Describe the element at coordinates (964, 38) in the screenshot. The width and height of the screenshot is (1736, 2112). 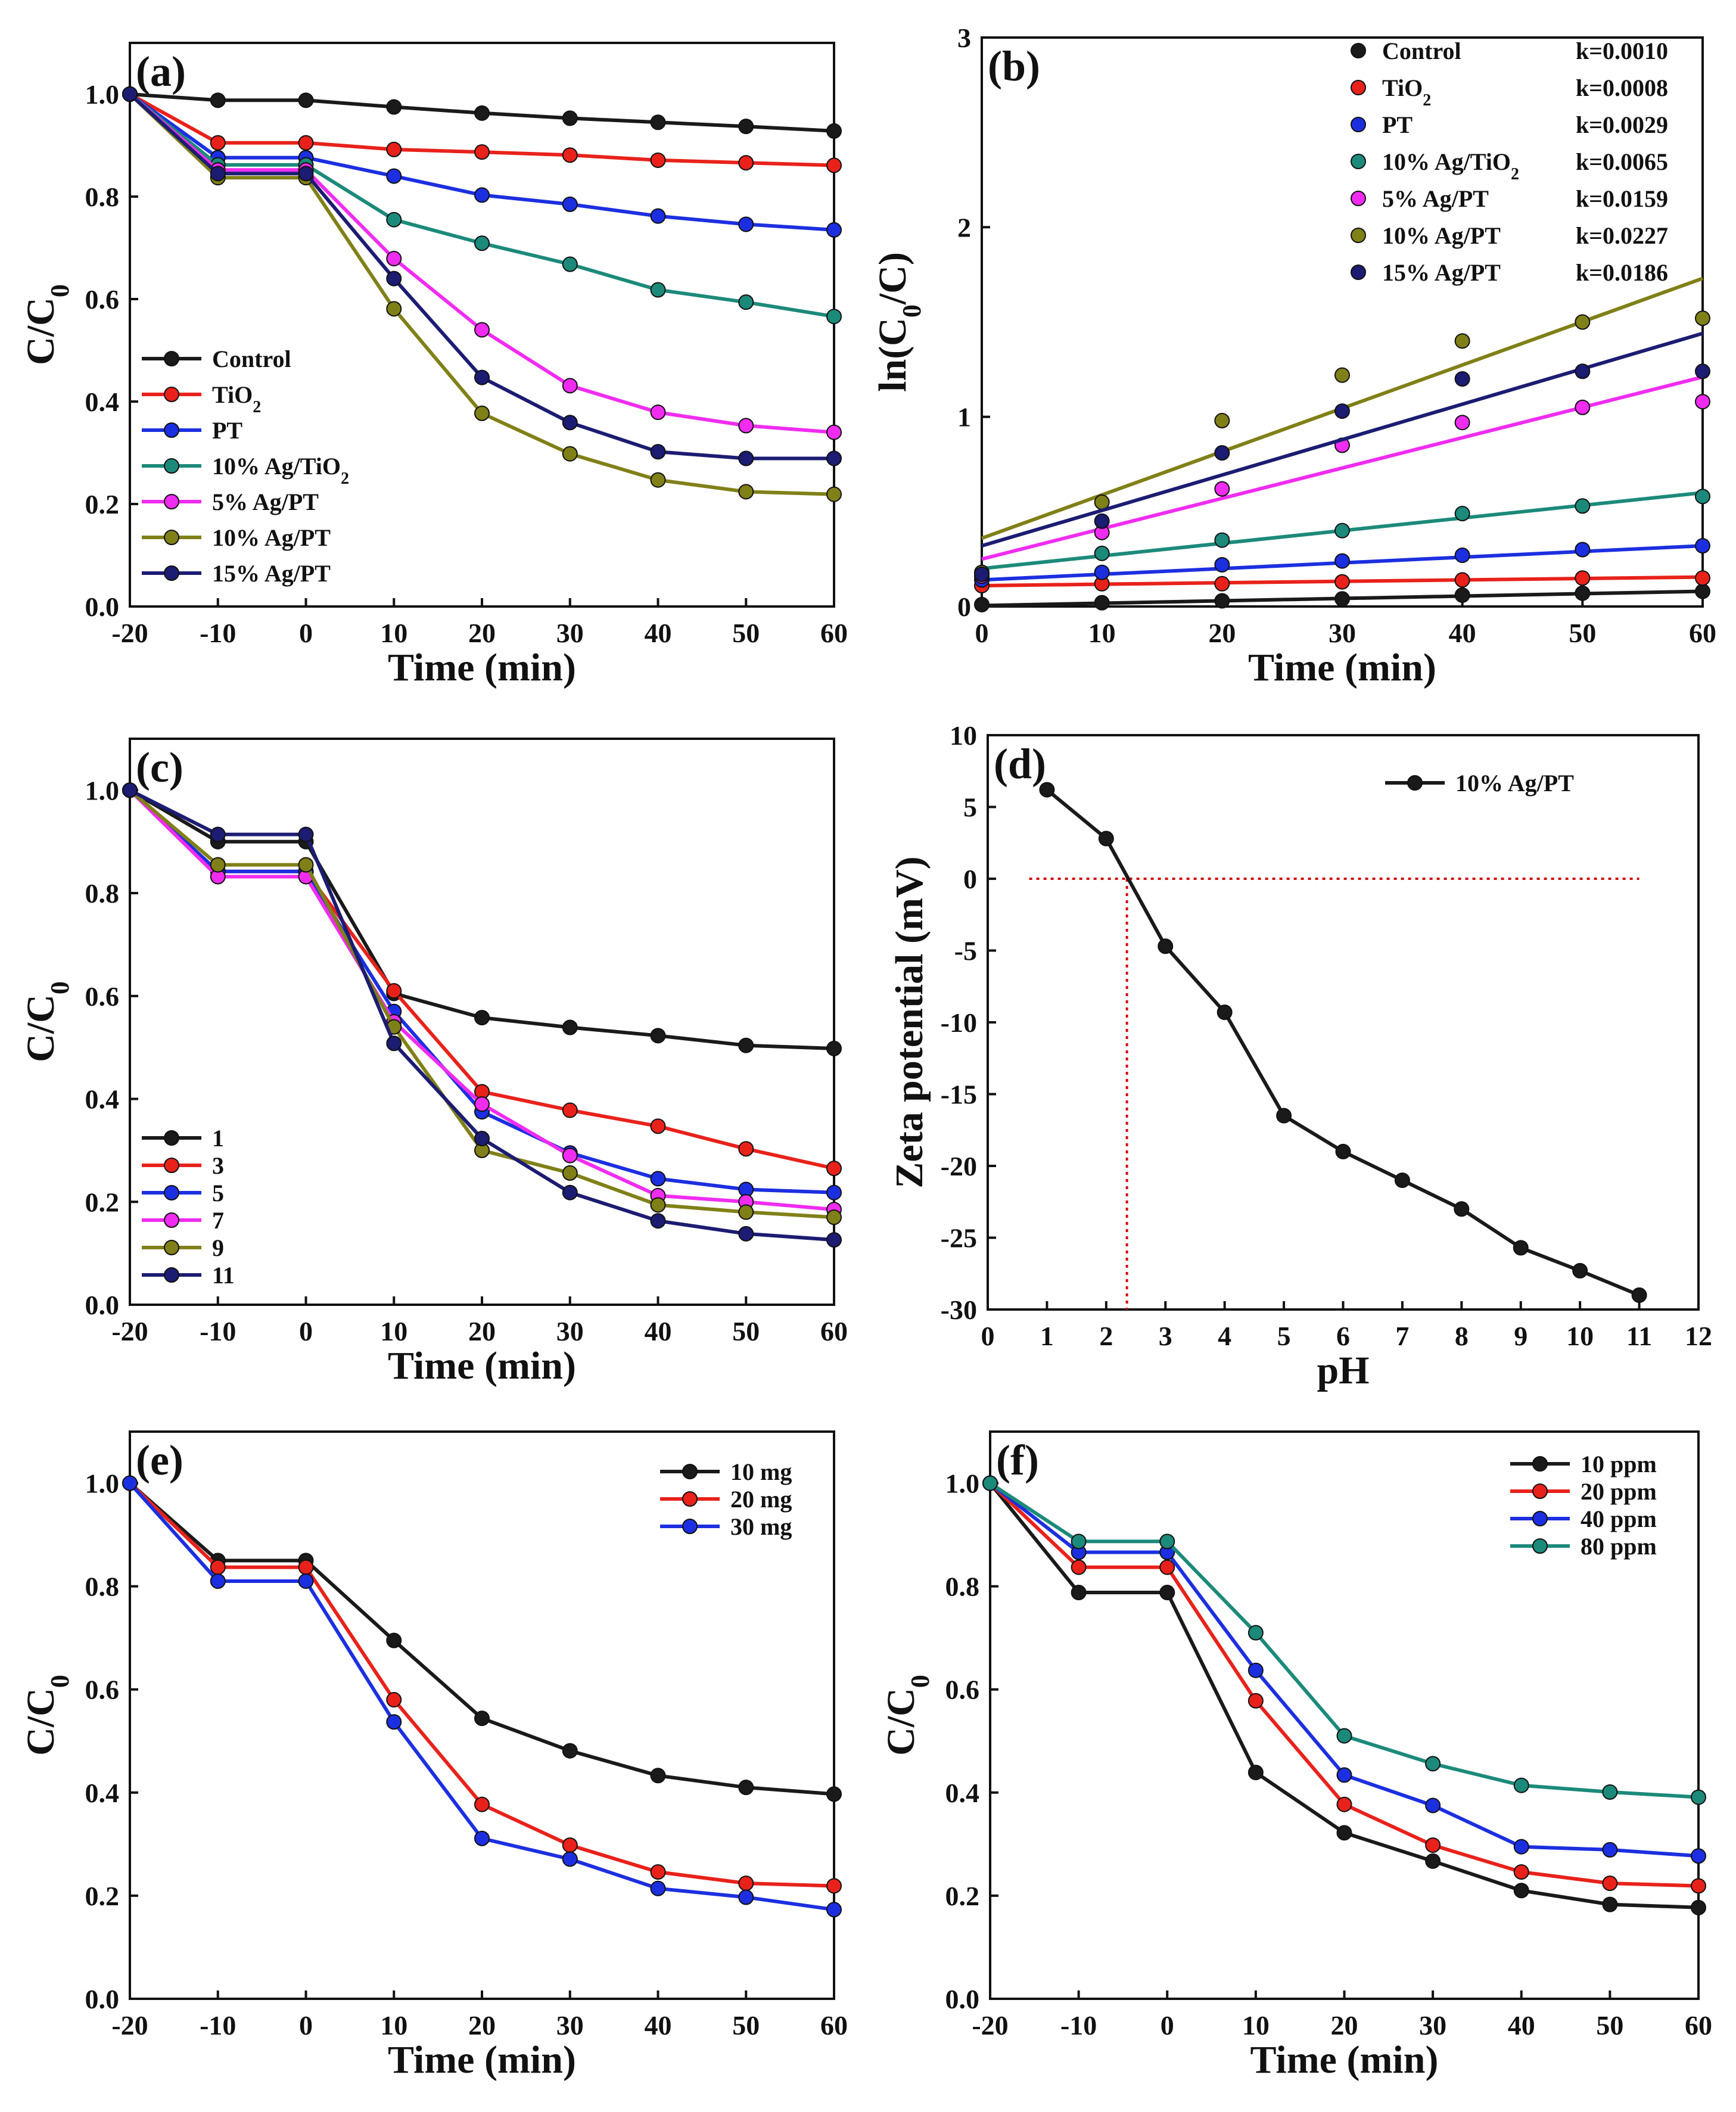
I see `y-tick-label: 3` at that location.